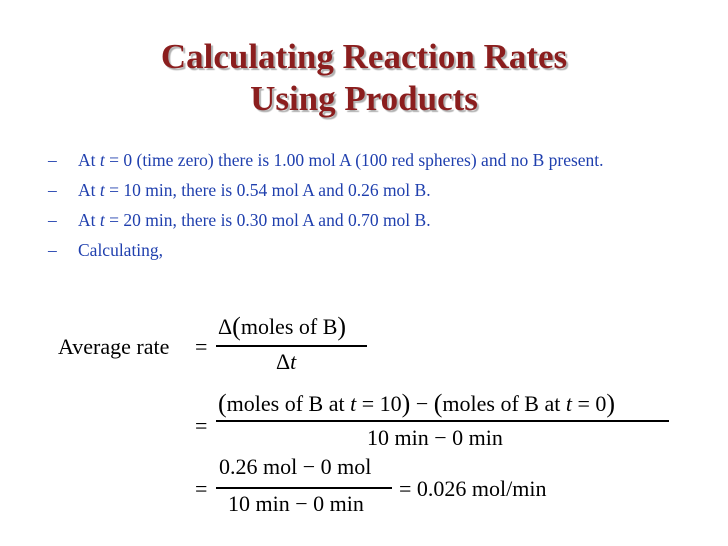  I want to click on equals-sign-3: =, so click(201, 488).